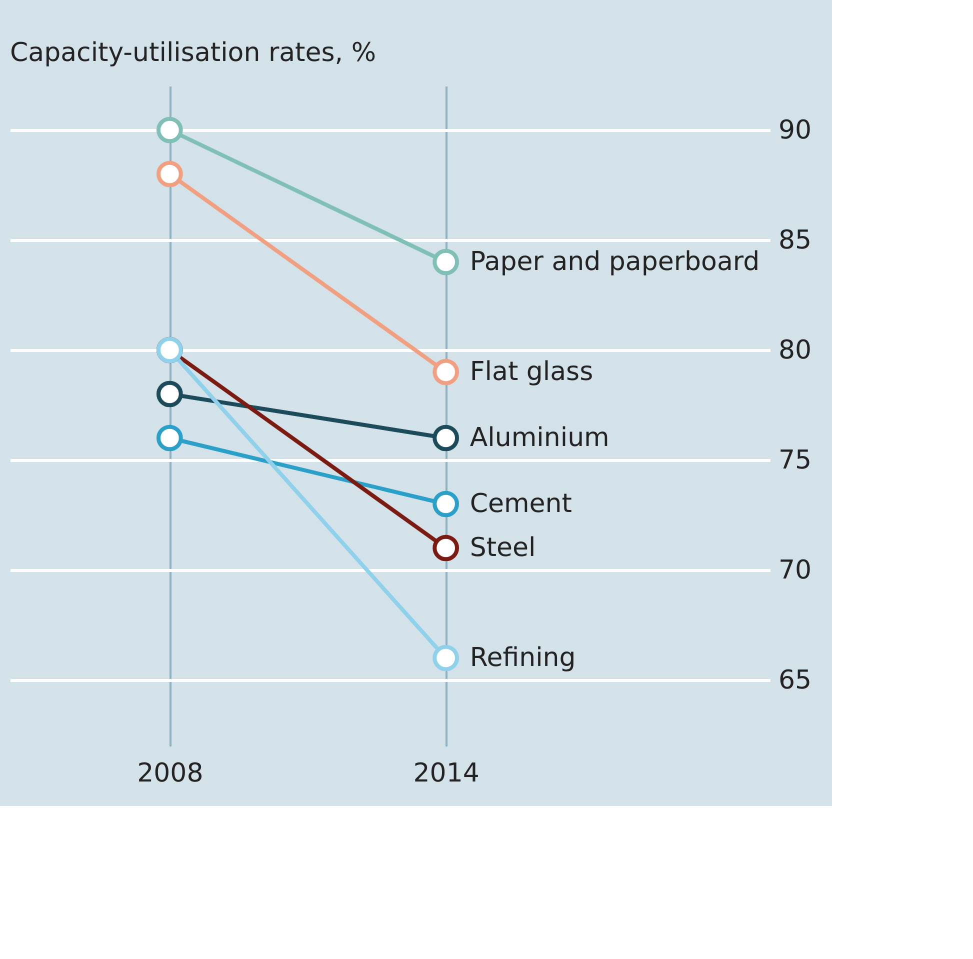  What do you see at coordinates (615, 262) in the screenshot?
I see `series-label: Paper and paperboard` at bounding box center [615, 262].